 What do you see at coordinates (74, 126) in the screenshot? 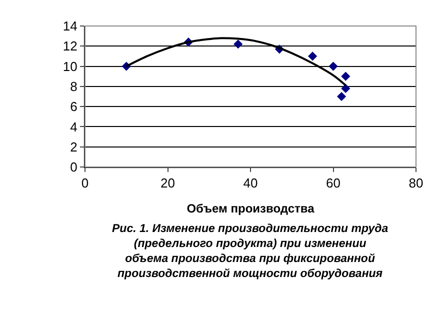
I see `y-tick-label: 4` at bounding box center [74, 126].